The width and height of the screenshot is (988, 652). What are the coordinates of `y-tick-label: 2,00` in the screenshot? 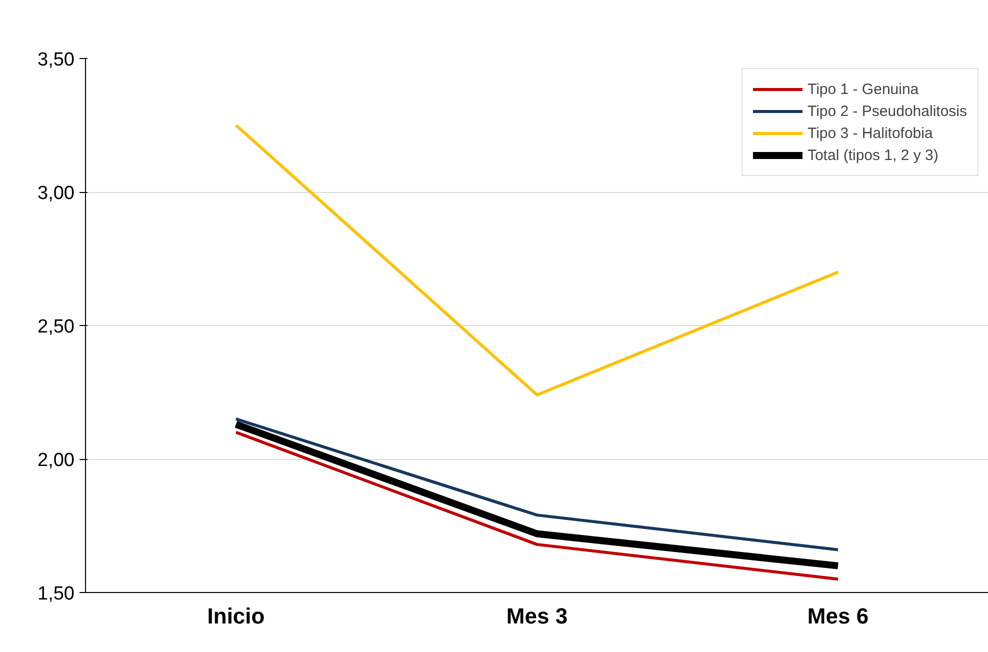 It's located at (56, 460).